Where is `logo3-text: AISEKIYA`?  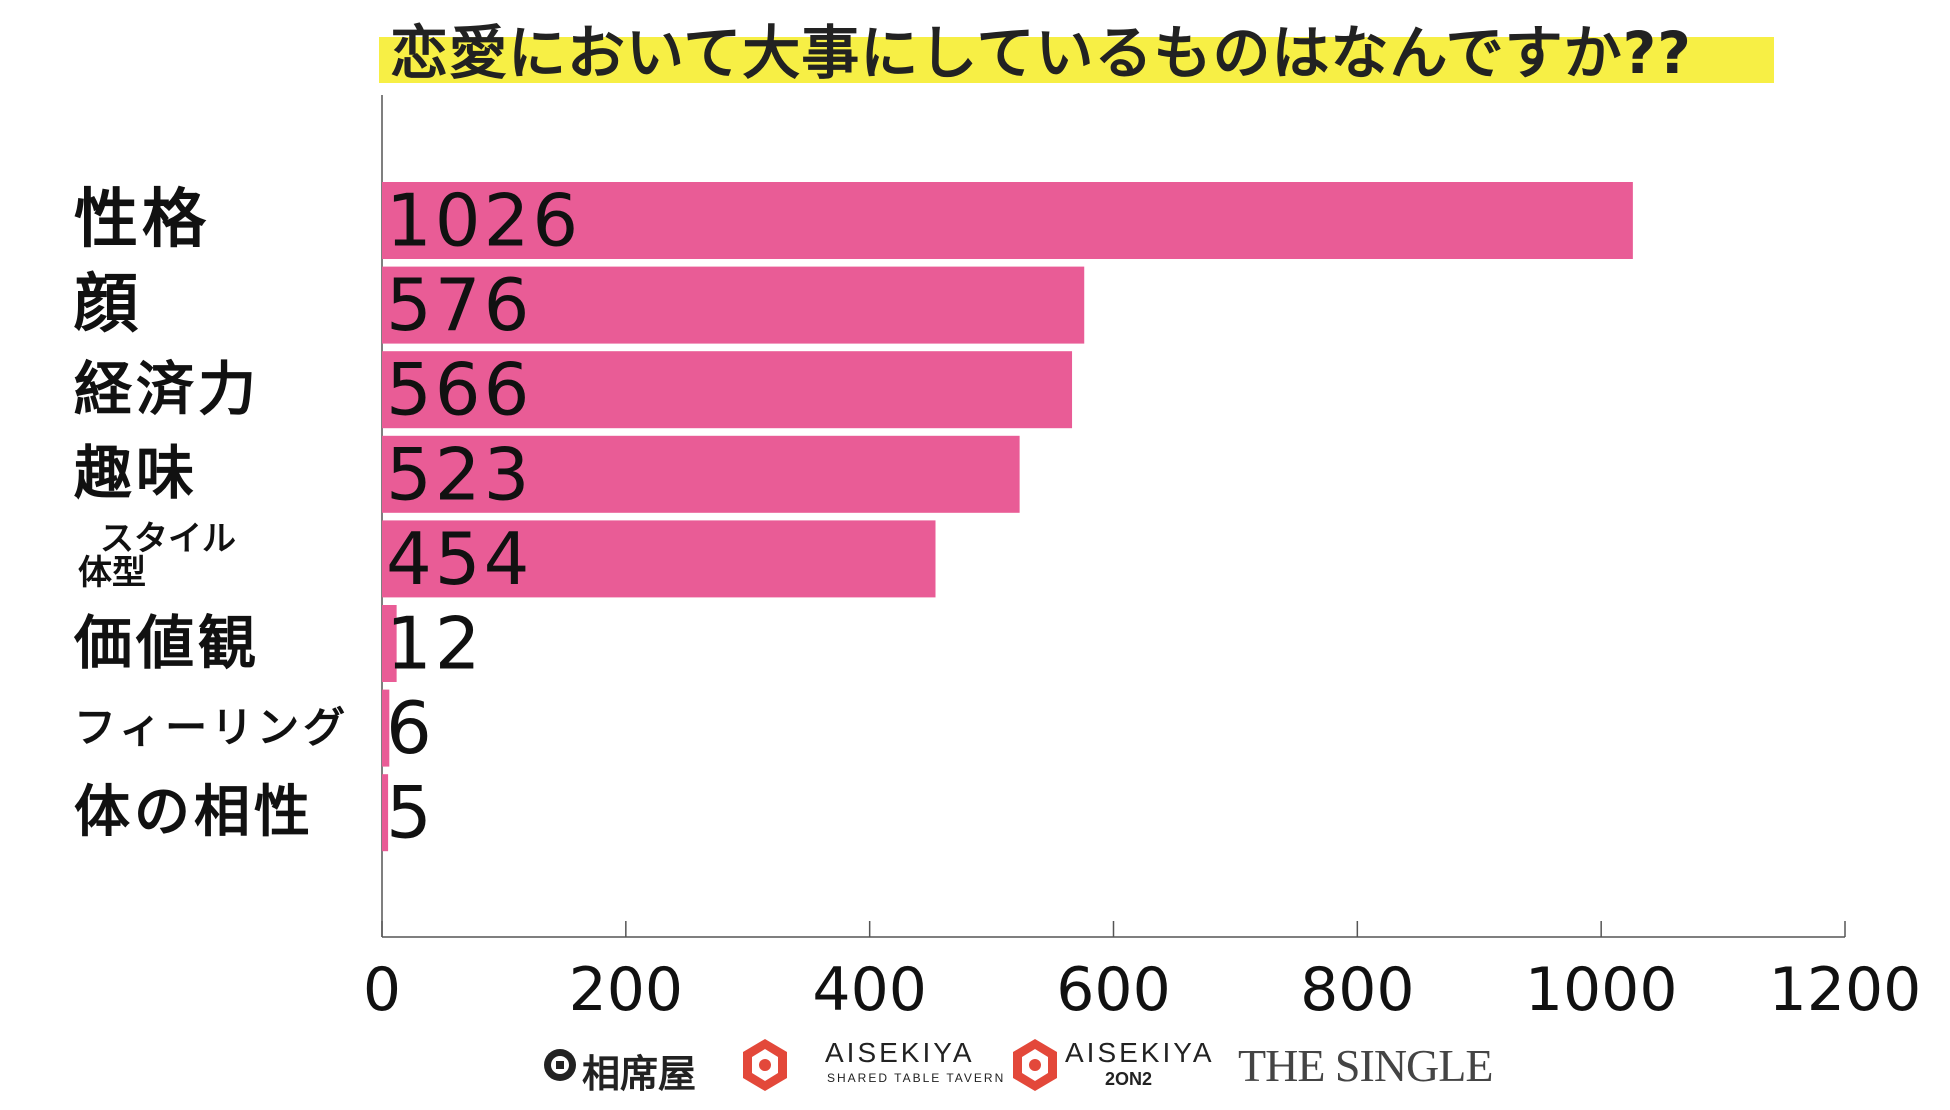
logo3-text: AISEKIYA is located at coordinates (1140, 1052).